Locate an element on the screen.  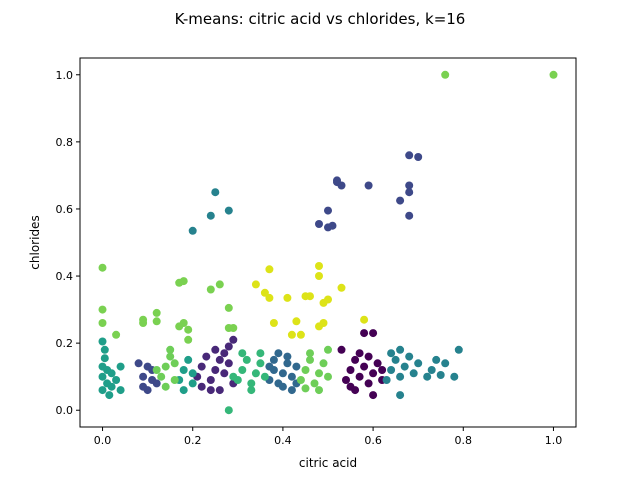
y-tick-label: 0.8 is located at coordinates (65, 142).